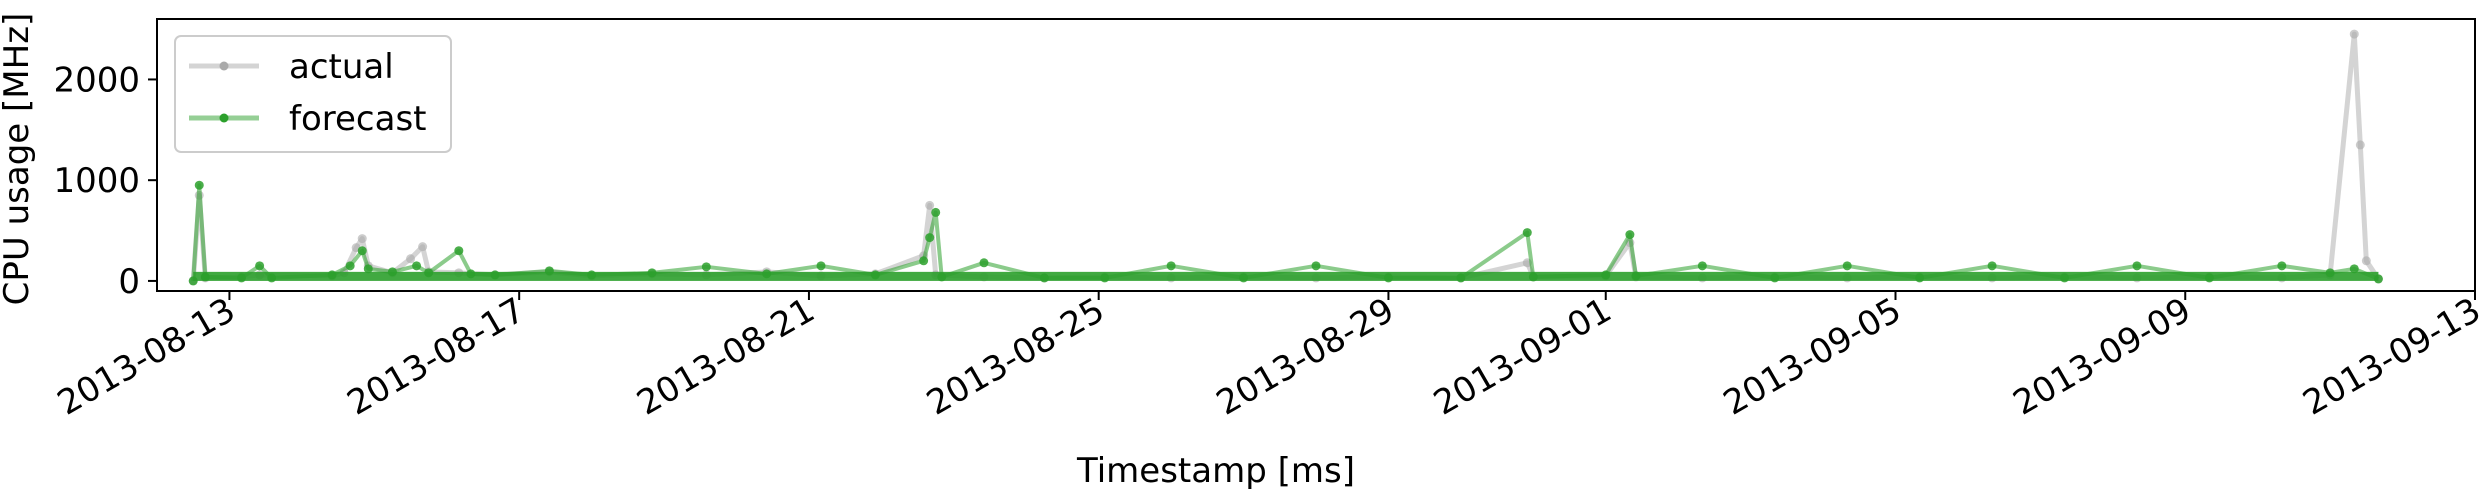 The image size is (2481, 490). I want to click on y-tick-label-2: 2000, so click(96, 80).